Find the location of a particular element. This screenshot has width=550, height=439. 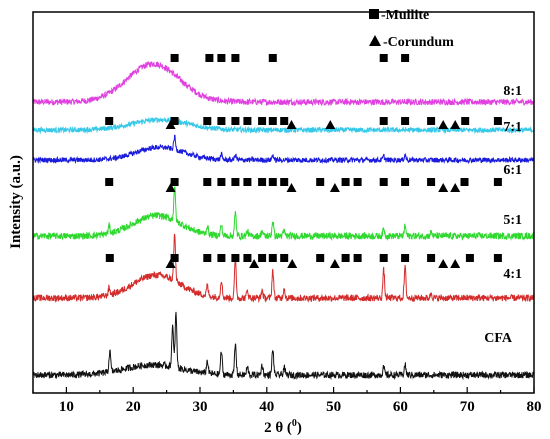

legend-mullite-label: -Mullite is located at coordinates (405, 15).